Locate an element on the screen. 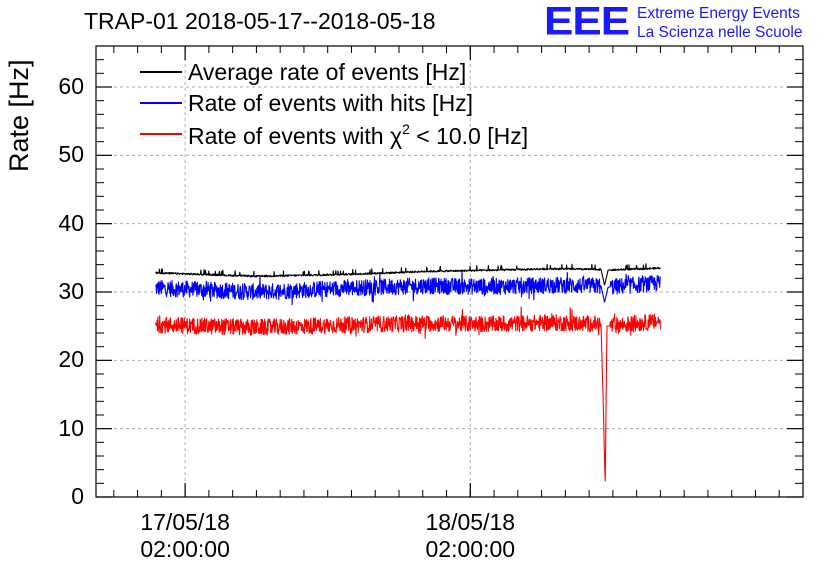  legend-chi-suffix: < 10.0 [Hz] is located at coordinates (469, 136).